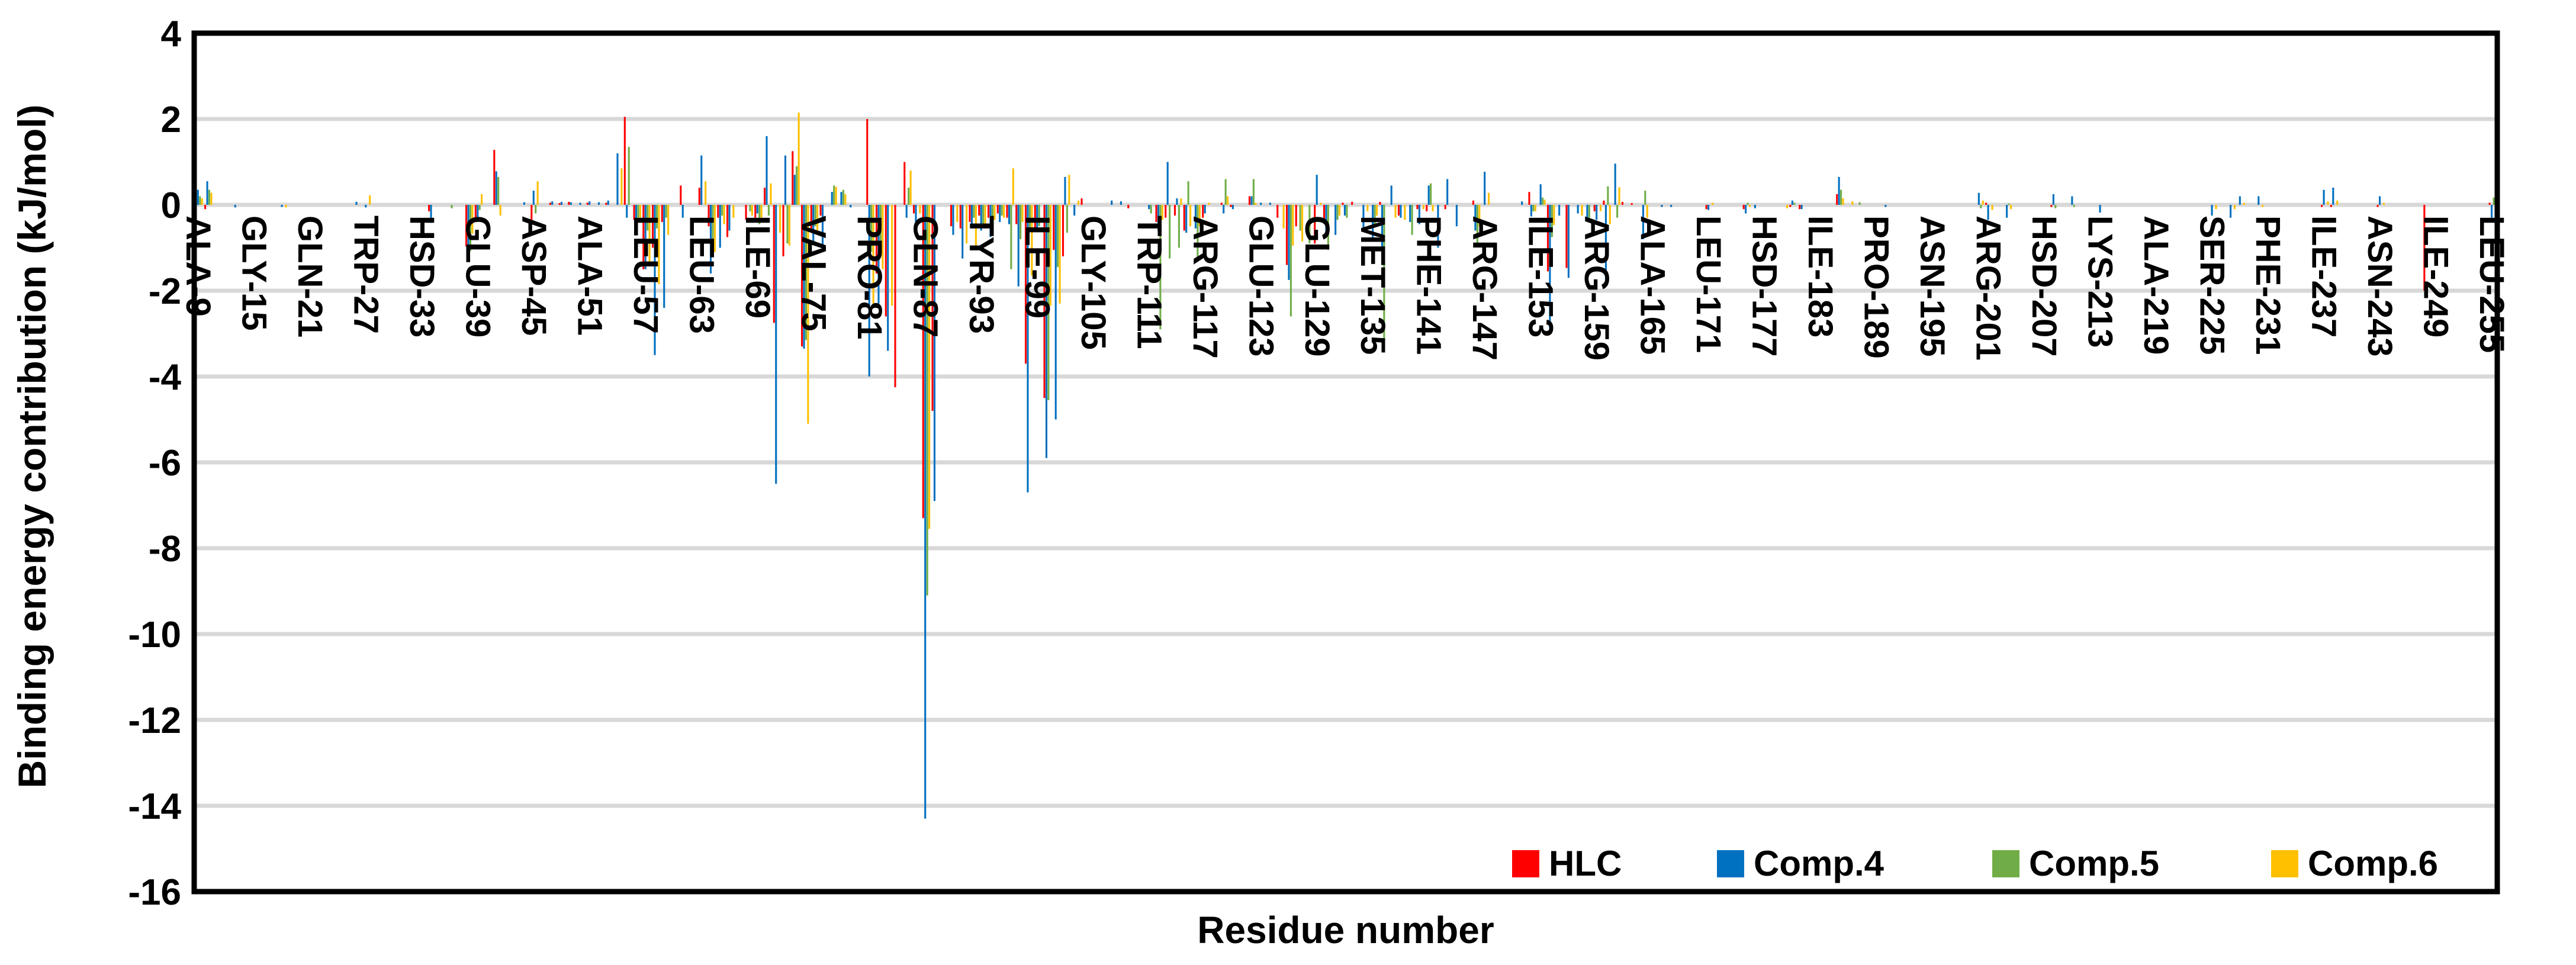 The image size is (2576, 965). I want to click on bar-Comp.4-52, so click(599, 203).